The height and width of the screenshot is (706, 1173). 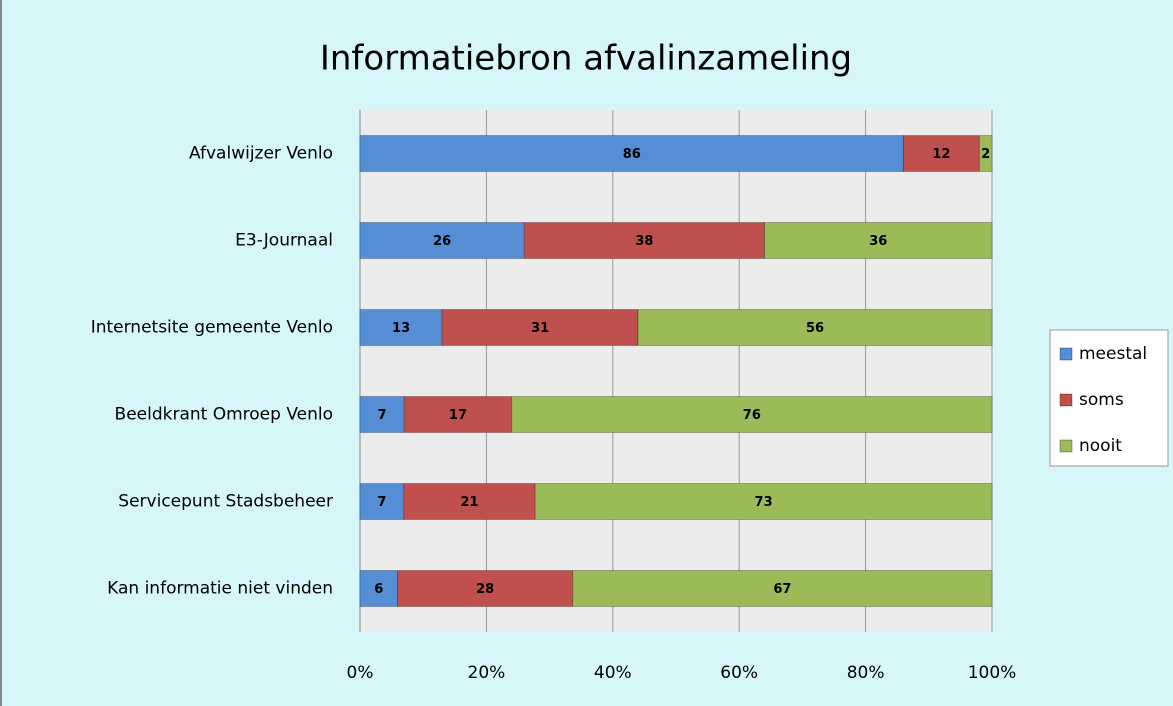 I want to click on data-label: 2, so click(x=985, y=154).